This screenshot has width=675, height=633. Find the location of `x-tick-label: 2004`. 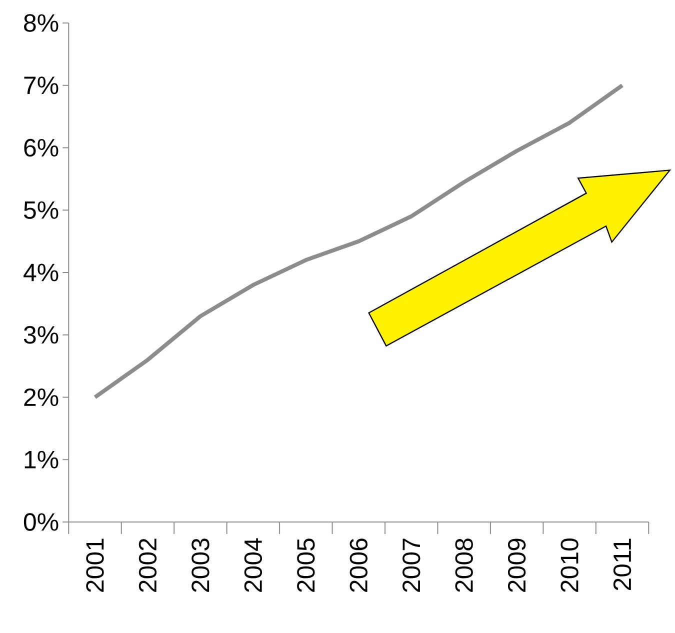

x-tick-label: 2004 is located at coordinates (253, 565).